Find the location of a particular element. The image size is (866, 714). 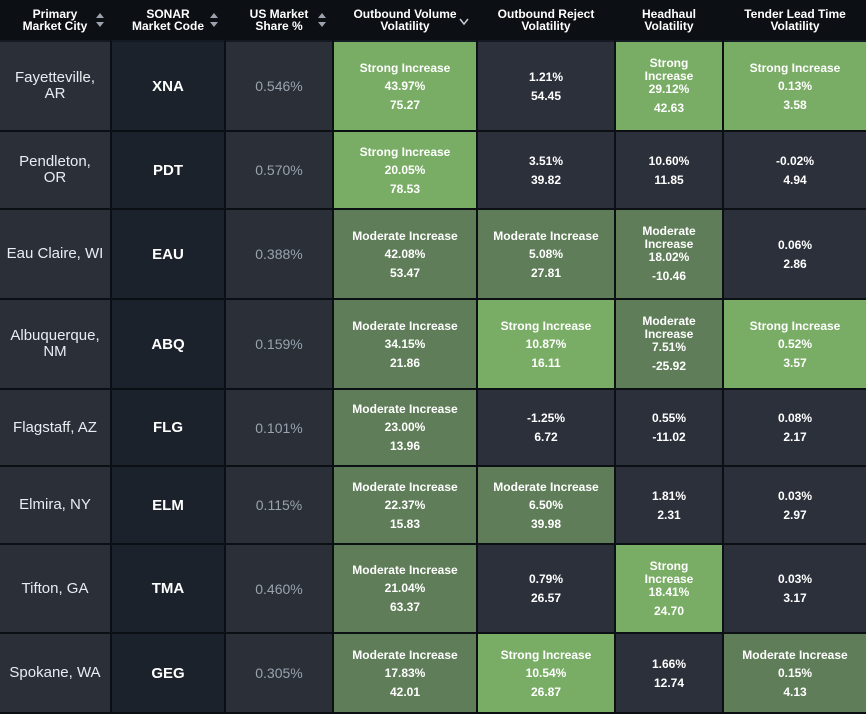

cell-tlt: 0.08% 2.17 is located at coordinates (795, 427).